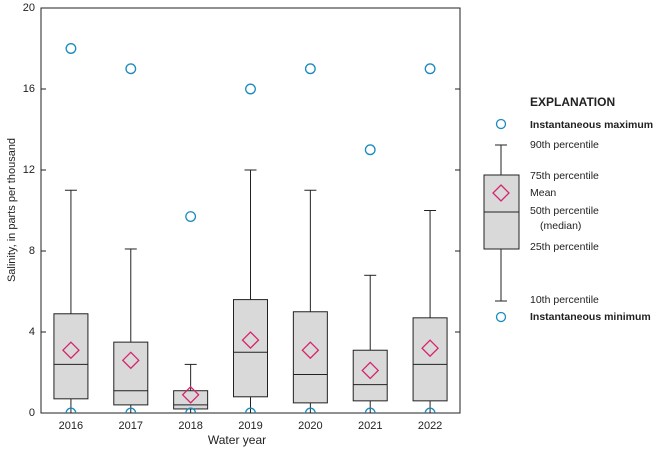  Describe the element at coordinates (564, 300) in the screenshot. I see `legend-label: 10th percentile` at that location.